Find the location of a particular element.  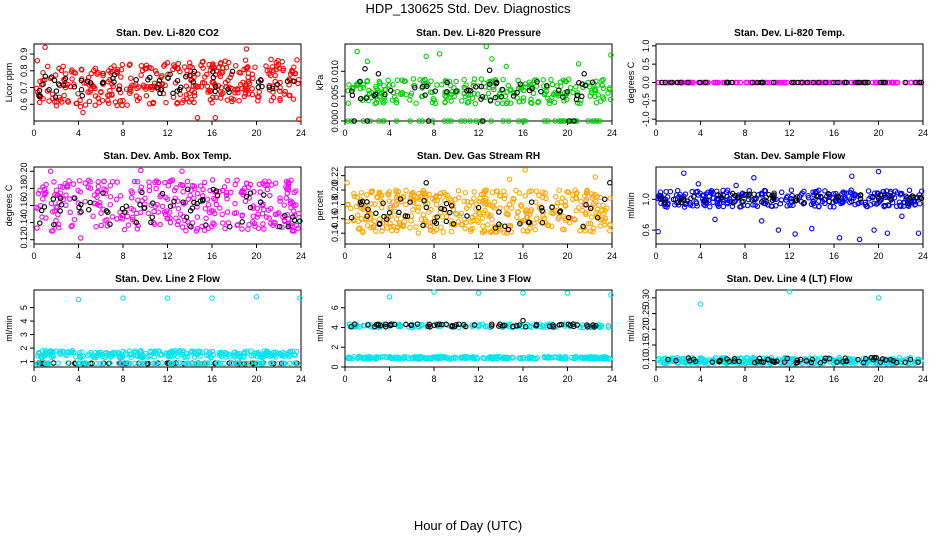

x-tick-label: 4 is located at coordinates (78, 256).